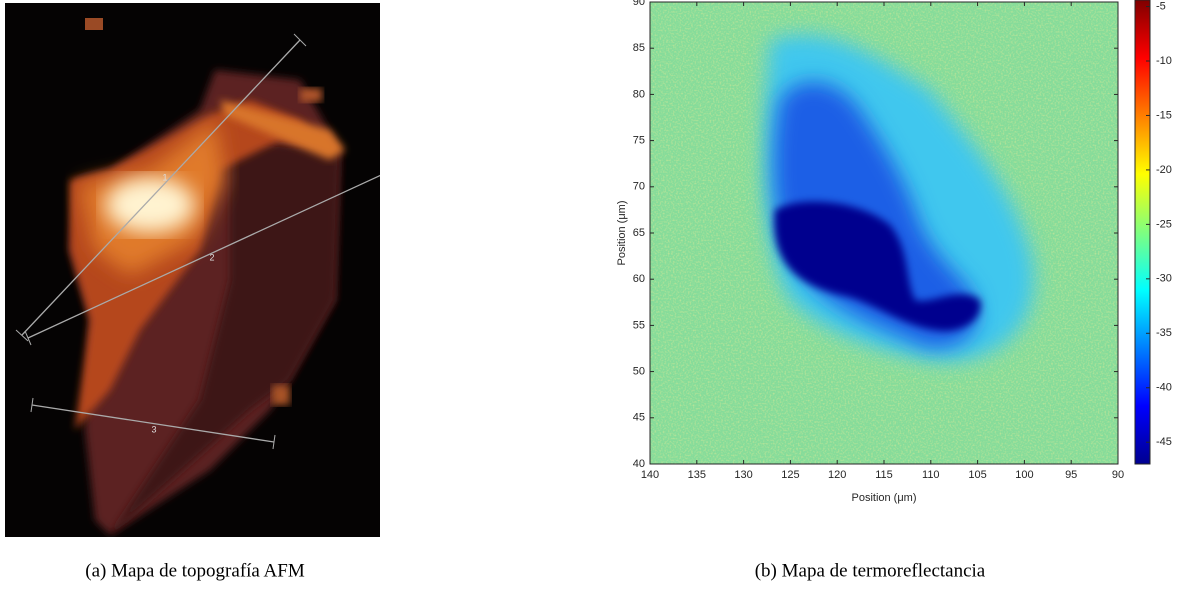 This screenshot has width=1185, height=594. Describe the element at coordinates (639, 325) in the screenshot. I see `y-tick-label: 55` at that location.